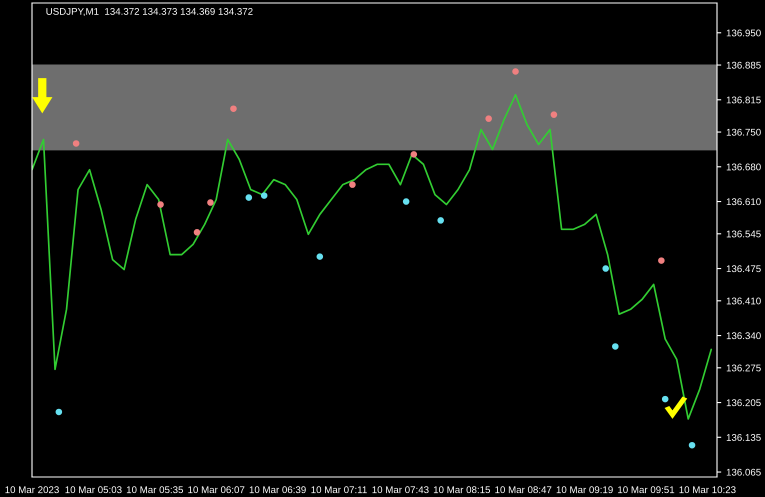 Image resolution: width=765 pixels, height=497 pixels. Describe the element at coordinates (278, 490) in the screenshot. I see `x-tick-label: 10 Mar 06:39` at that location.